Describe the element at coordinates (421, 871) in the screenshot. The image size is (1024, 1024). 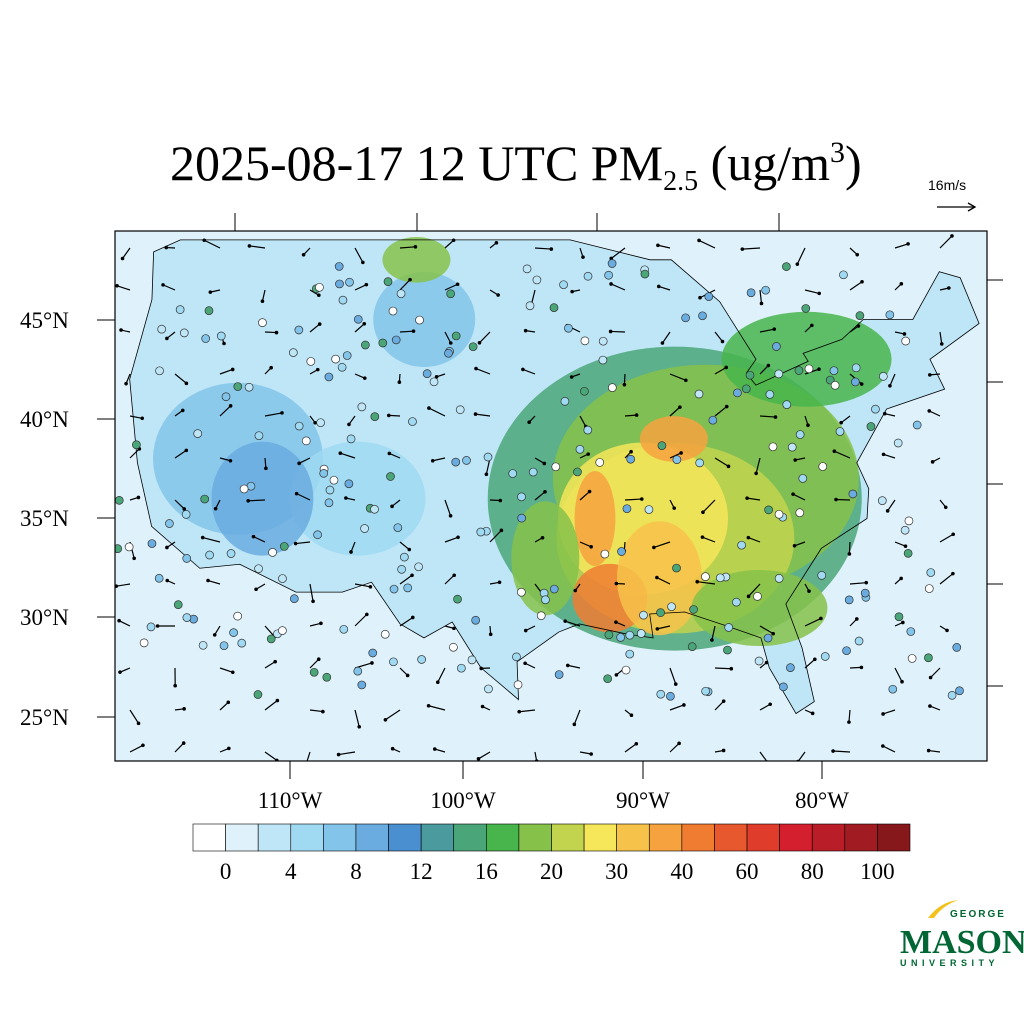
I see `colorbar-label: 12` at that location.